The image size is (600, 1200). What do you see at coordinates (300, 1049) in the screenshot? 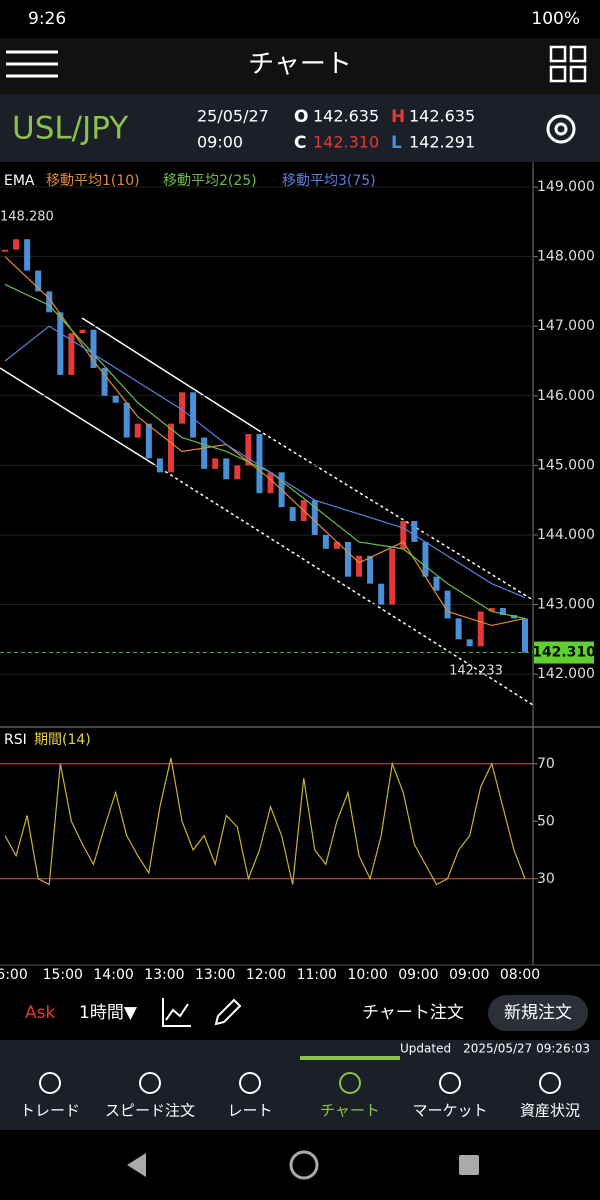
I see `updated-bar` at bounding box center [300, 1049].